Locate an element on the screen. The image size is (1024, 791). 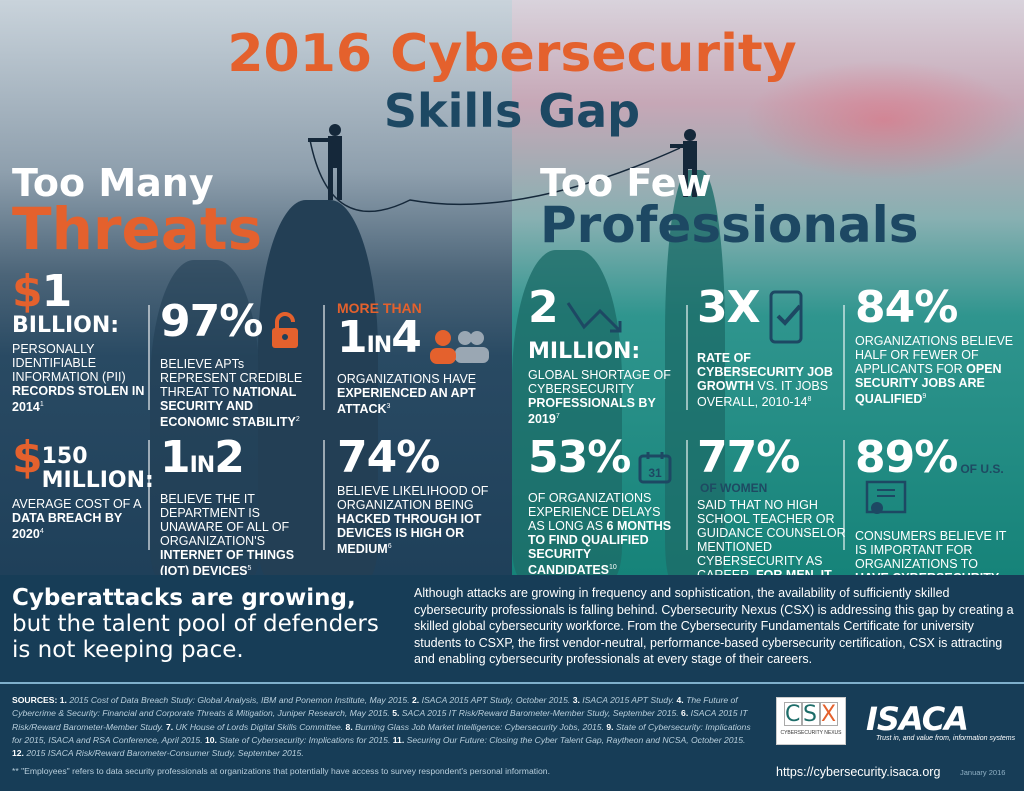
stat-unit: BILLION: is located at coordinates (66, 325).